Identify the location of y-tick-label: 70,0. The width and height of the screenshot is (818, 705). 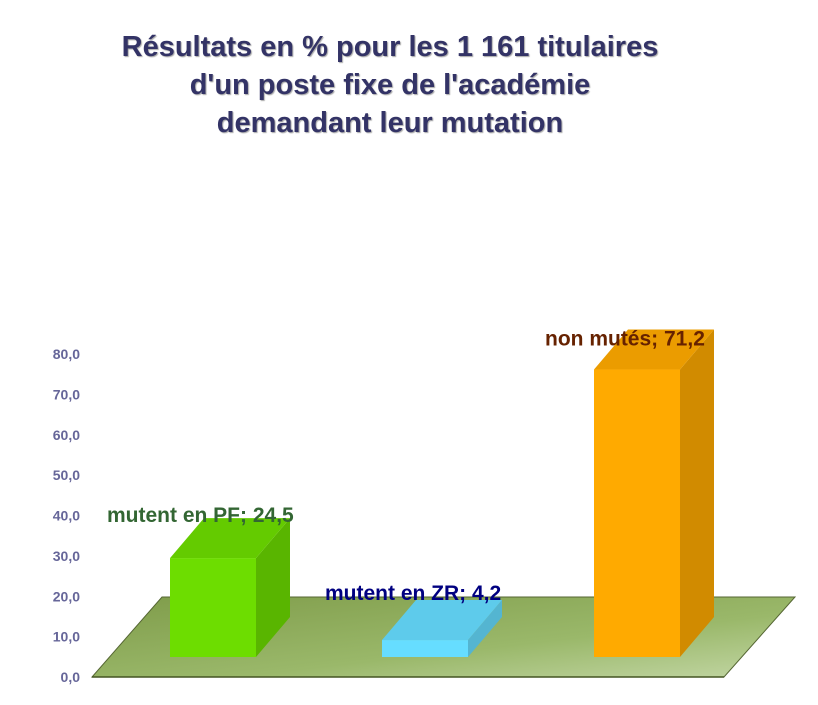
(66, 394).